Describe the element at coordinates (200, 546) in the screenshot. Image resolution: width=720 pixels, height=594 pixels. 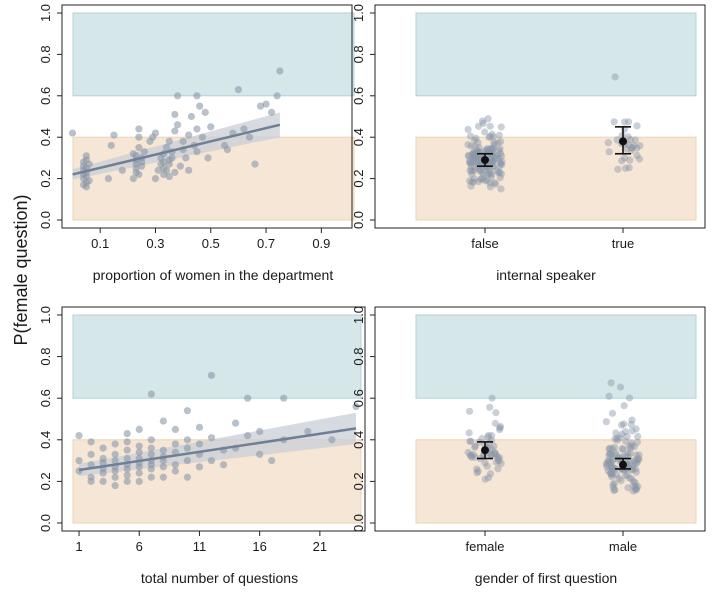
I see `x-tick-label: 11` at that location.